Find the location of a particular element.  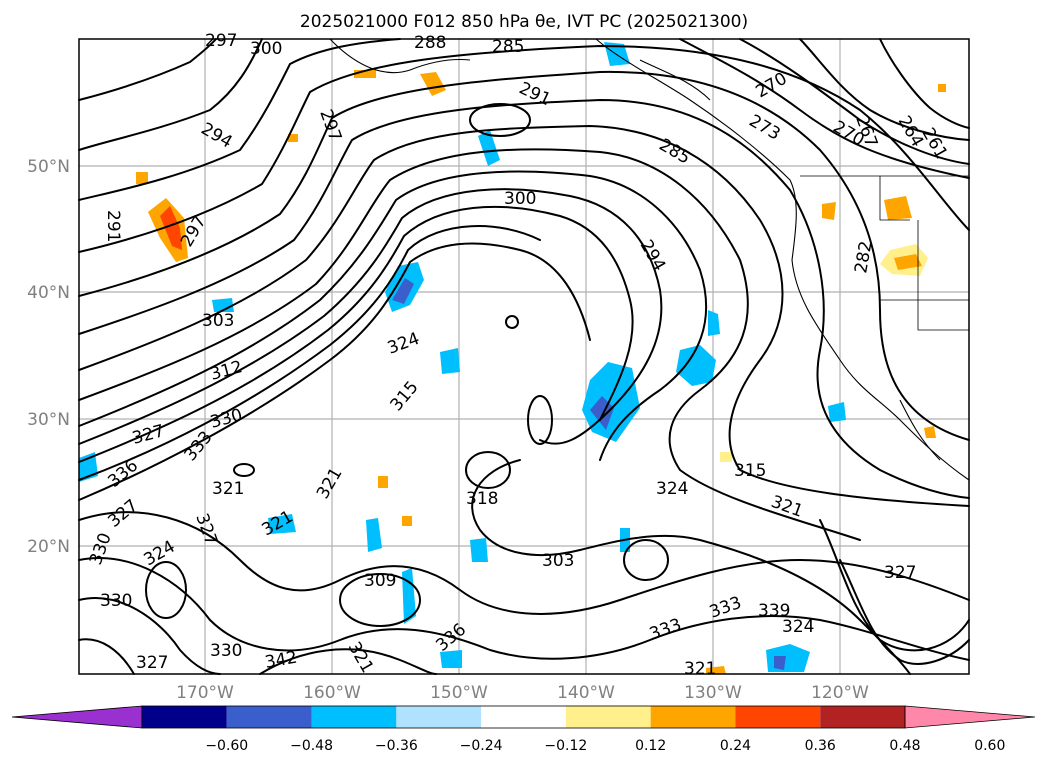

longitude-labels: 170°W 160°W 150°W 140°W 130°W 120°W is located at coordinates (522, 693).